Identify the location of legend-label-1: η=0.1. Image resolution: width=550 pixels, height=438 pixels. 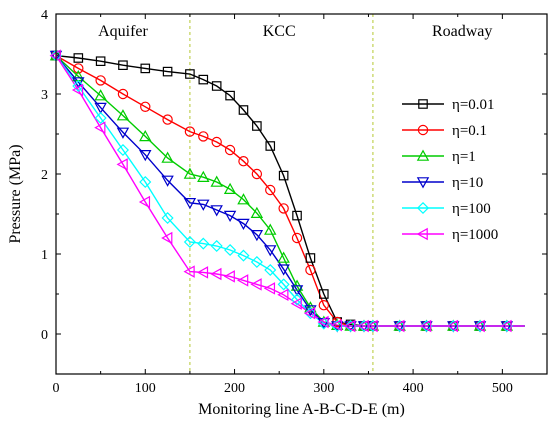
(469, 131).